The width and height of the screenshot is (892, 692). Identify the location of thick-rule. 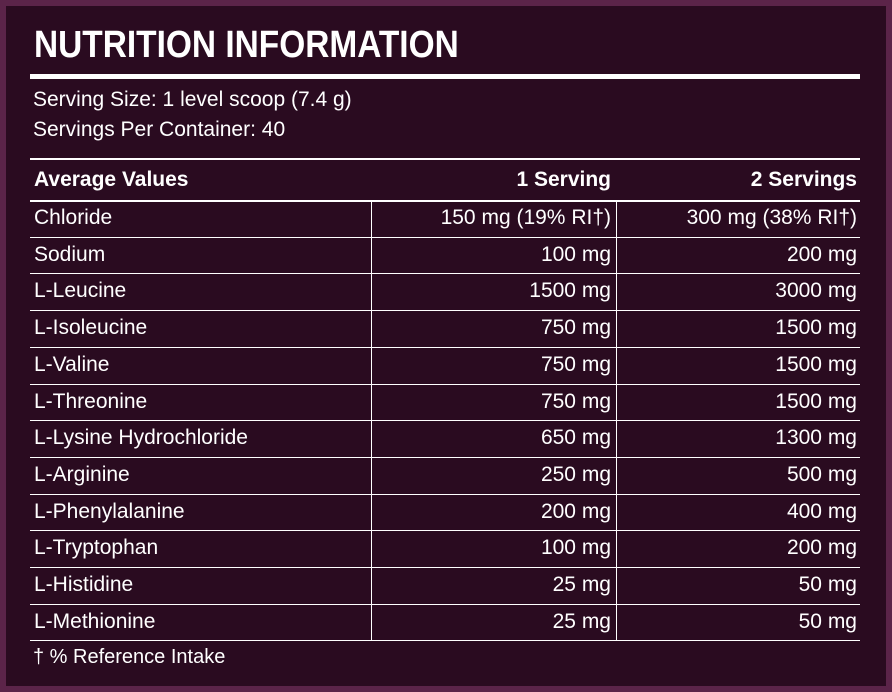
(445, 76).